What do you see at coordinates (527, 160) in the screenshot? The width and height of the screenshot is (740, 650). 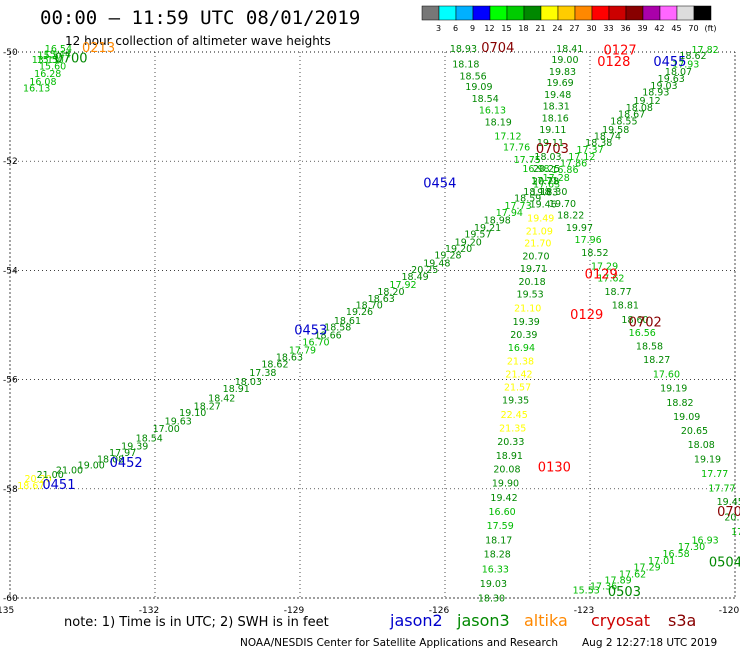 I see `swh-value: 17.75` at bounding box center [527, 160].